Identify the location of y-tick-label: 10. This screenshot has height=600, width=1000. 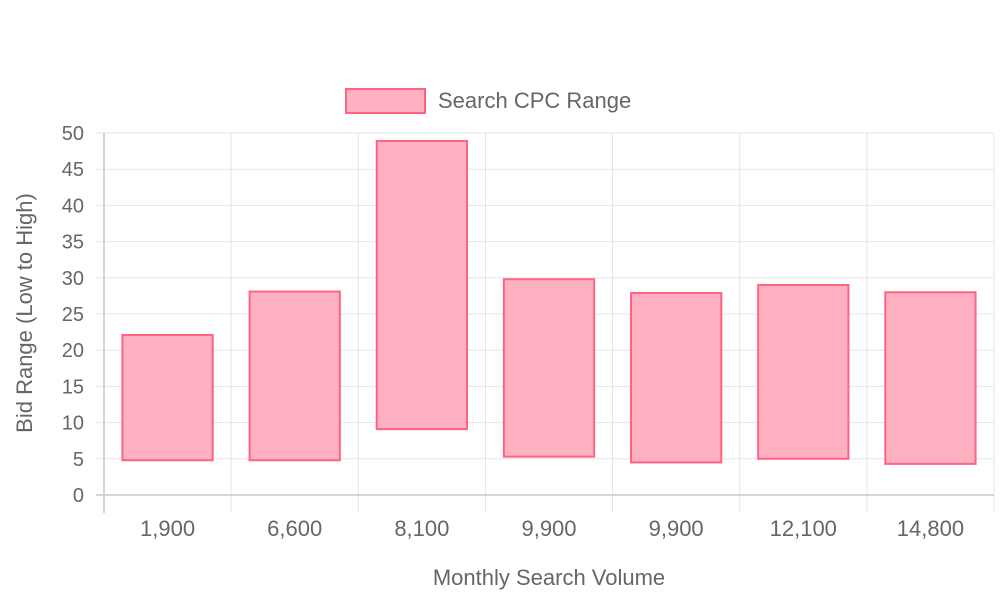
(73, 424).